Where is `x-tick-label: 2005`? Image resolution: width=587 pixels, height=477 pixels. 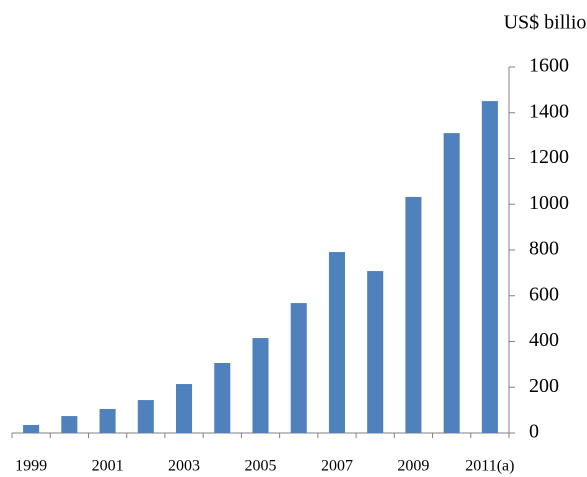
x-tick-label: 2005 is located at coordinates (261, 466).